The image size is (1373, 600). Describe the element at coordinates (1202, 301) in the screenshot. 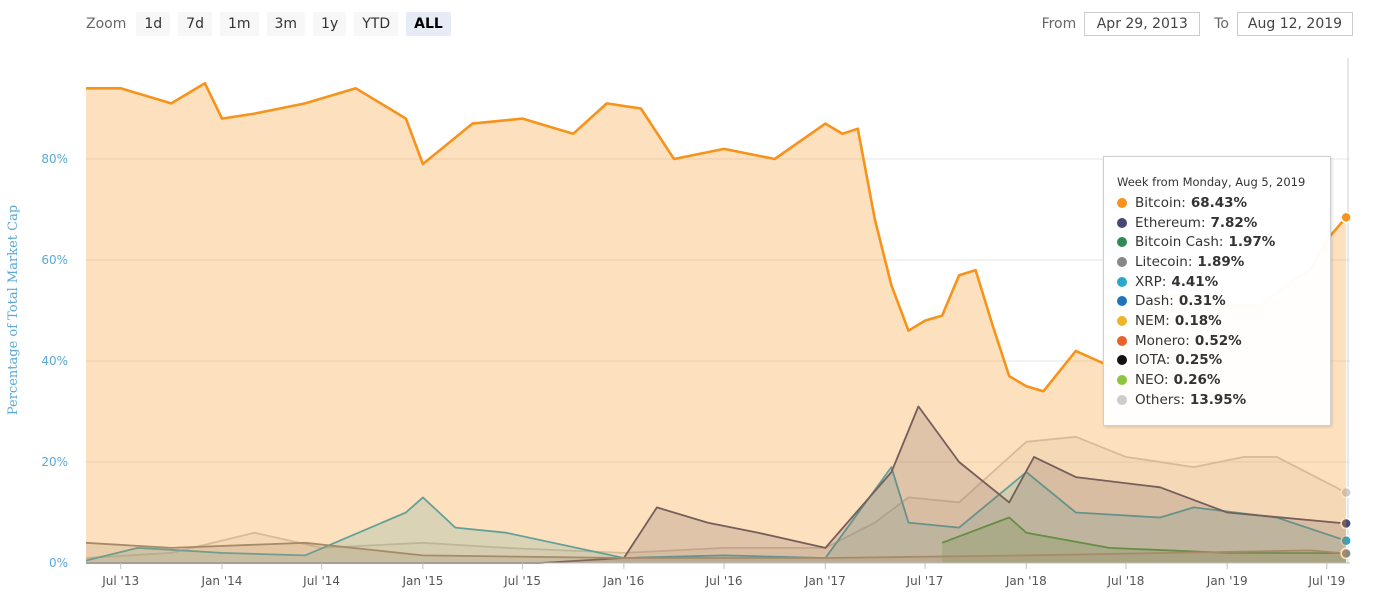

I see `tooltip-series-value: 0.31%` at that location.